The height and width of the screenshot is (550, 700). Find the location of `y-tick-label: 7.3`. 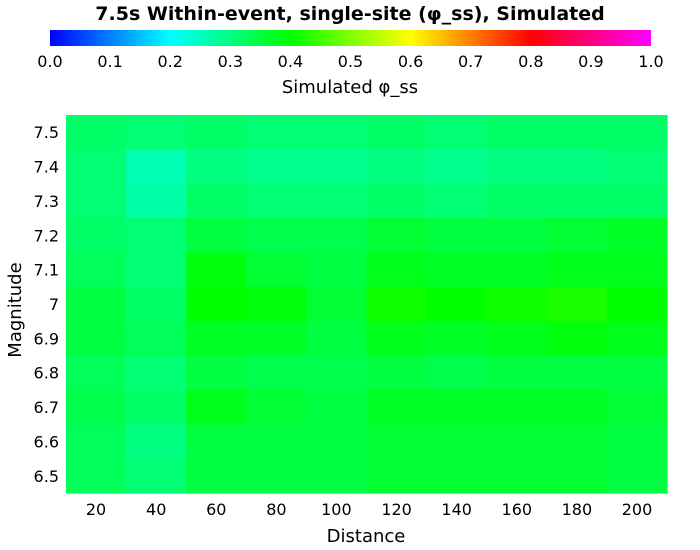

y-tick-label: 7.3 is located at coordinates (46, 201).